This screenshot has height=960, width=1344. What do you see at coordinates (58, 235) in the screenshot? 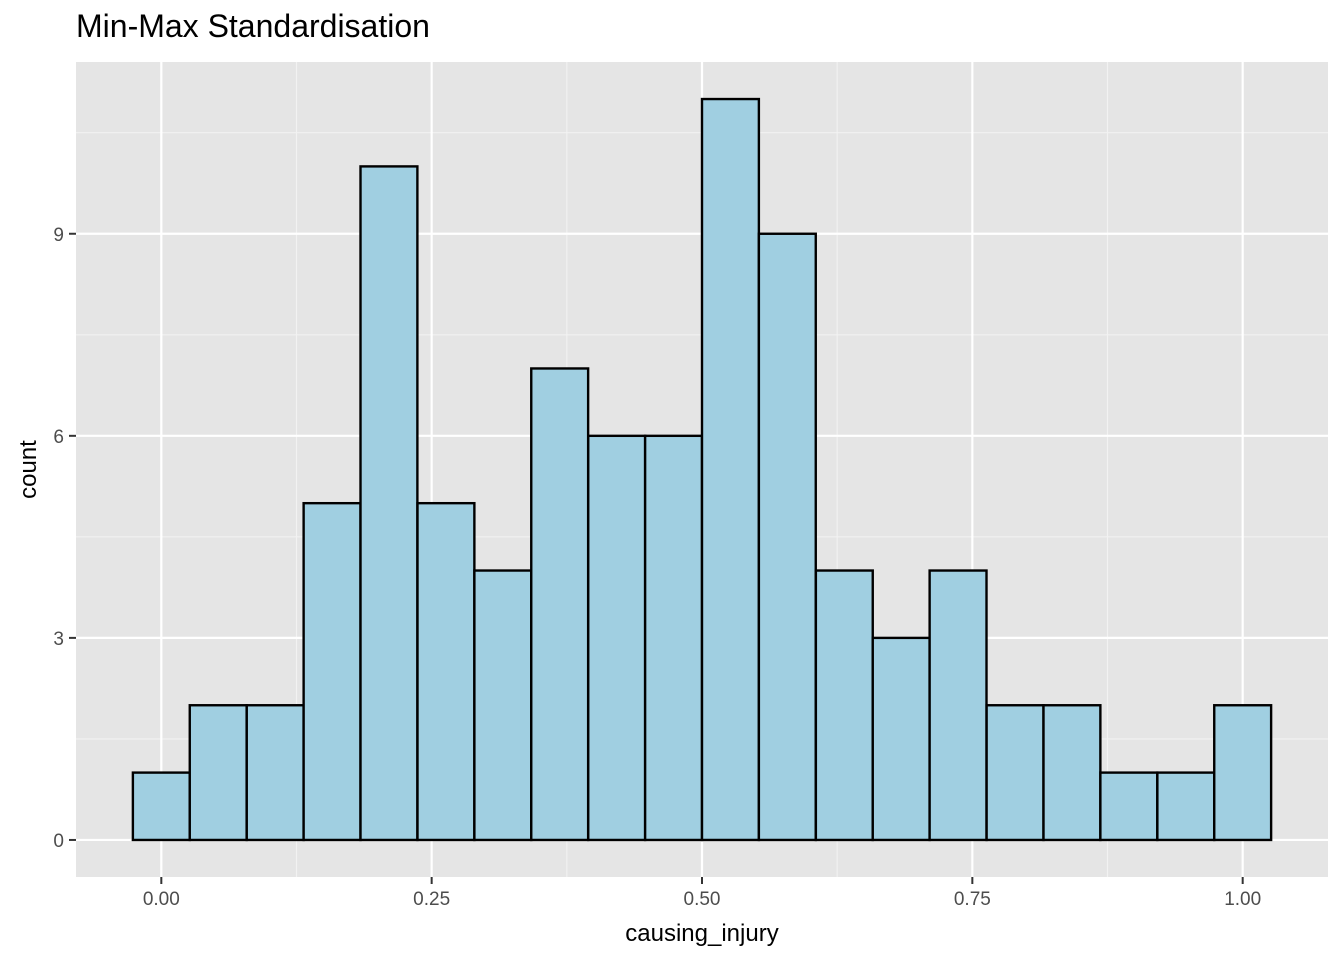
I see `y-tick-label: 9` at bounding box center [58, 235].